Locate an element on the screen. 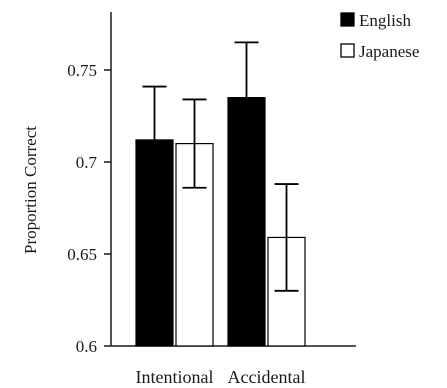 Image resolution: width=447 pixels, height=388 pixels. error-bar-japanese-intentional is located at coordinates (194, 143).